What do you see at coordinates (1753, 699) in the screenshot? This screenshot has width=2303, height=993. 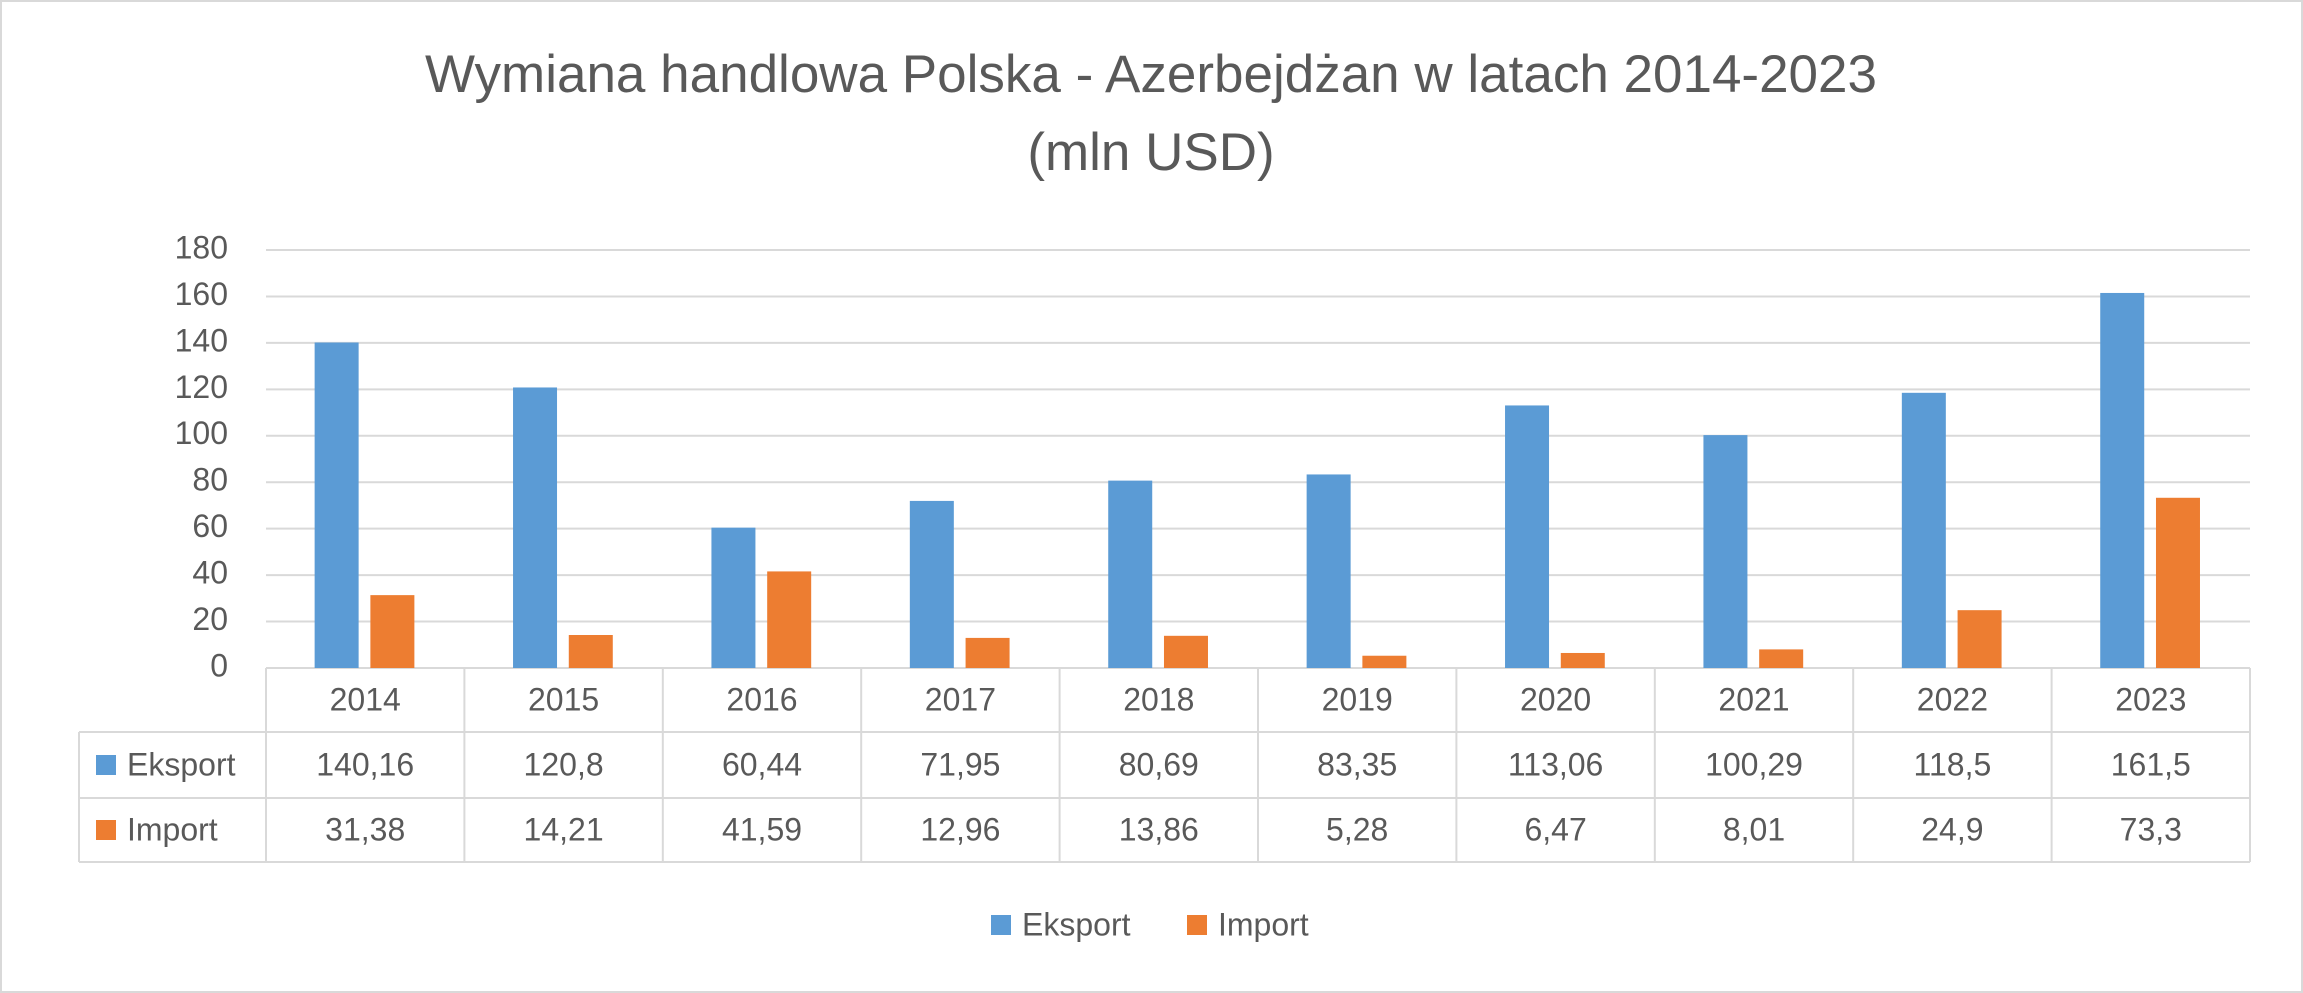 I see `x-tick-label: 2021` at bounding box center [1753, 699].